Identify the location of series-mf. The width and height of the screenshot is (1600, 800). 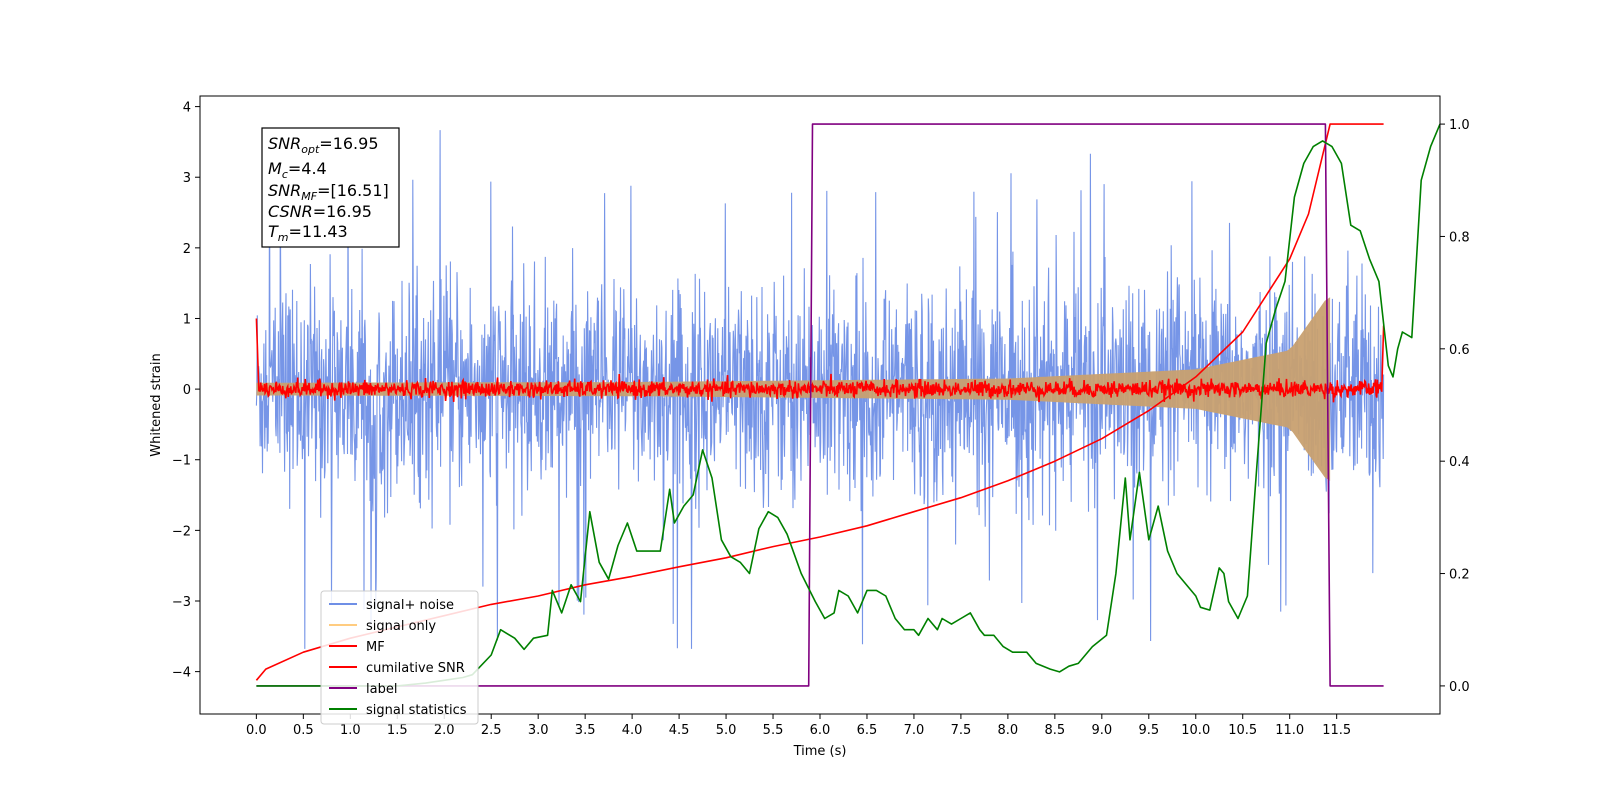
(820, 360).